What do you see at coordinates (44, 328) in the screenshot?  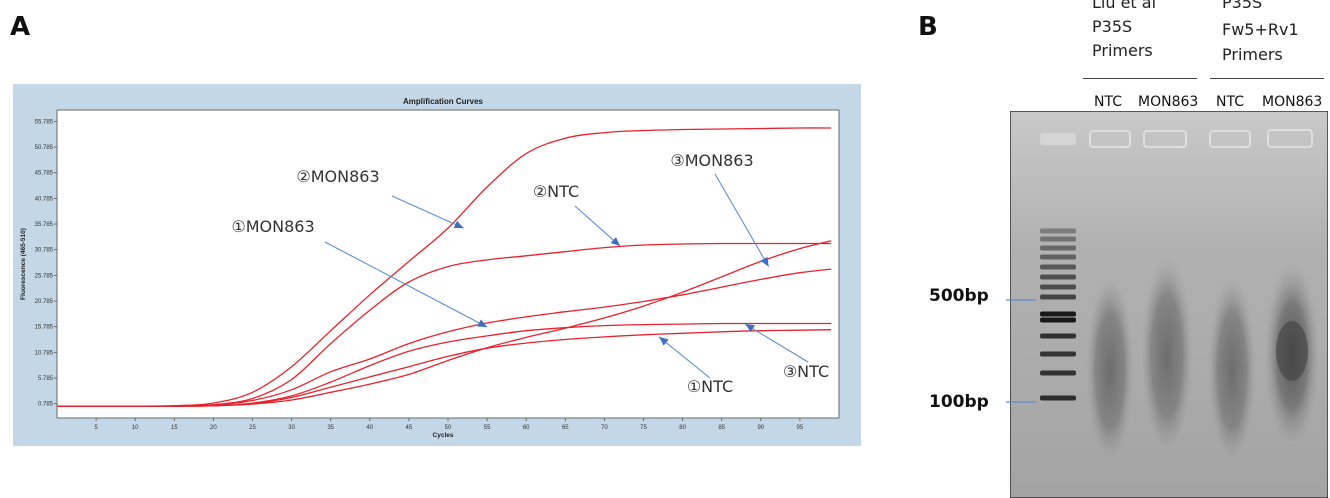 I see `y-tick-label: 15.785` at bounding box center [44, 328].